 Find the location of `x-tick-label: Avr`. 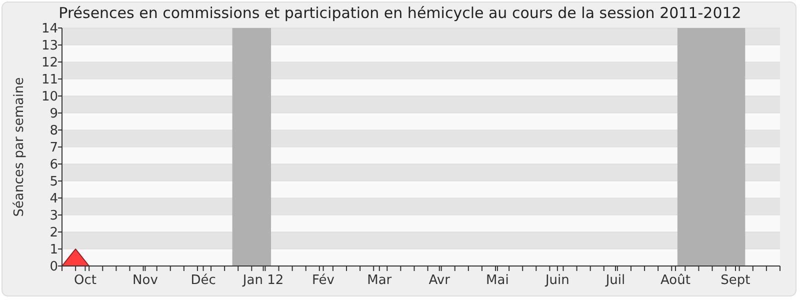

x-tick-label: Avr is located at coordinates (439, 280).